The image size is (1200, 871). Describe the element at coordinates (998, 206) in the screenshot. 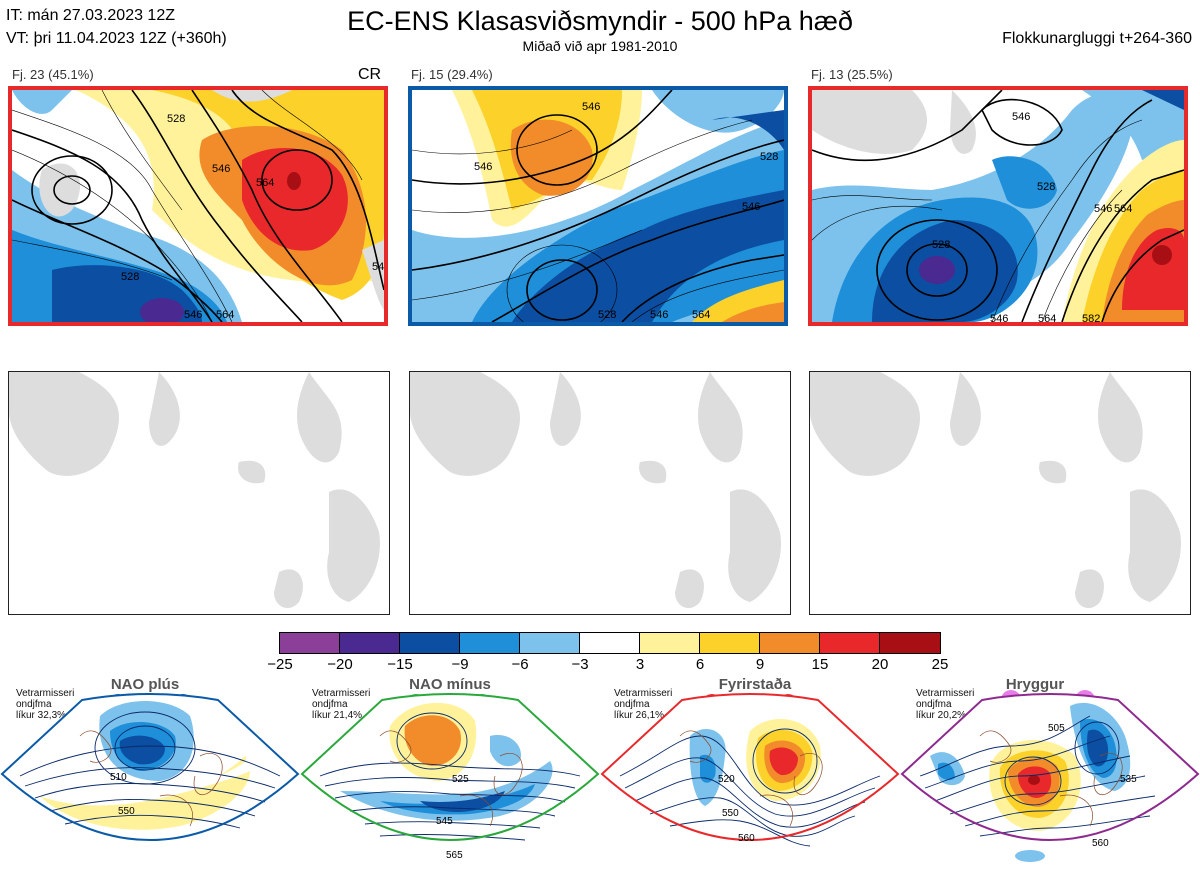

I see `cluster-3-map: 546 528 546 564 528 546 564 582` at that location.